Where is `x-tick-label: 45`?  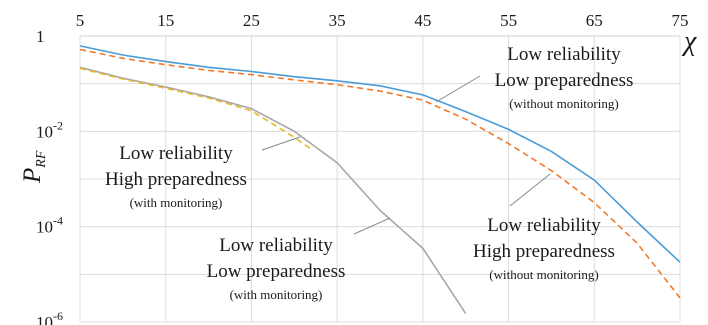 x-tick-label: 45 is located at coordinates (422, 20).